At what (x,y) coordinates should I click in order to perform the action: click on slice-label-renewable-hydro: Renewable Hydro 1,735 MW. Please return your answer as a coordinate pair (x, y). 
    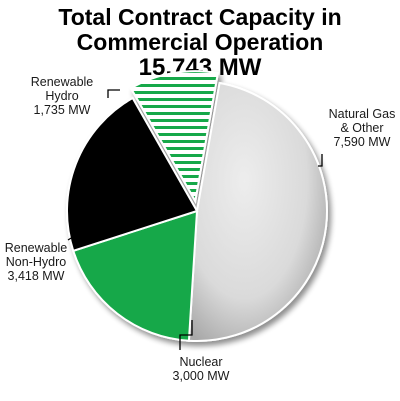
    Looking at the image, I should click on (62, 96).